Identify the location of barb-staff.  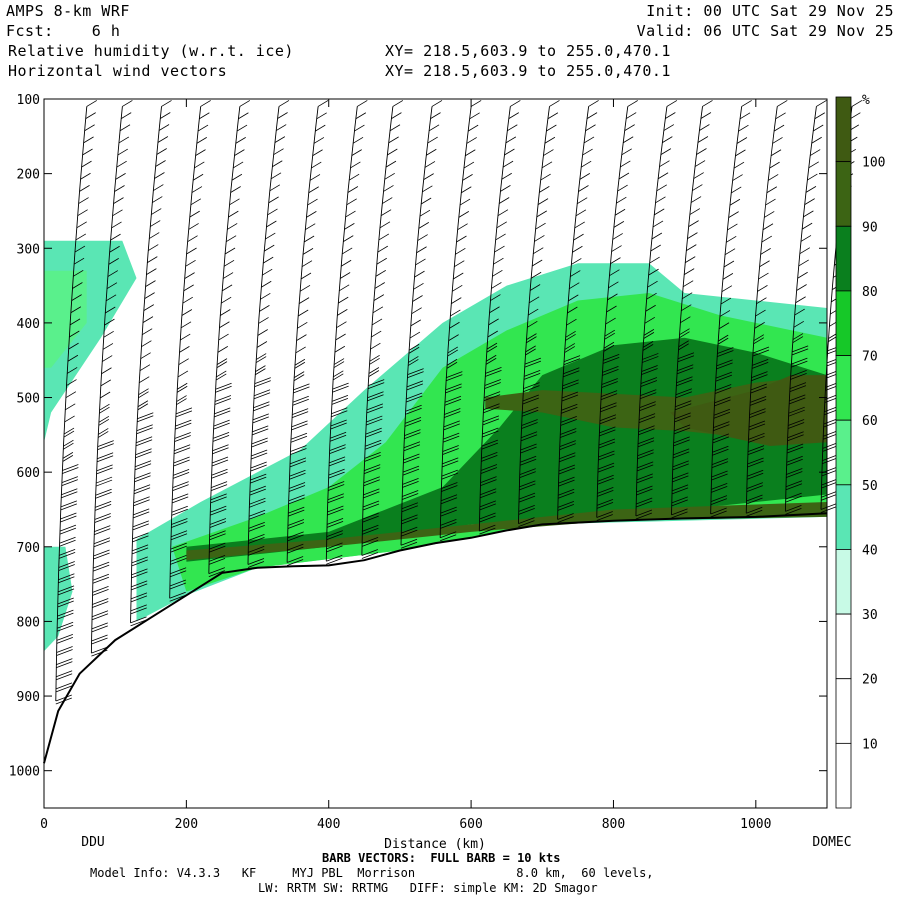
(106, 380).